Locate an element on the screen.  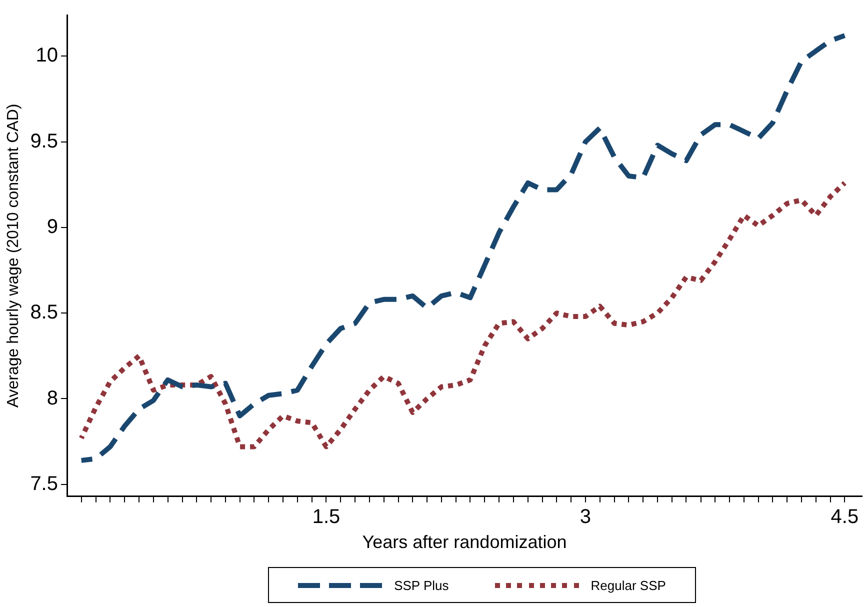
y-tick-label: 7.5 is located at coordinates (44, 483).